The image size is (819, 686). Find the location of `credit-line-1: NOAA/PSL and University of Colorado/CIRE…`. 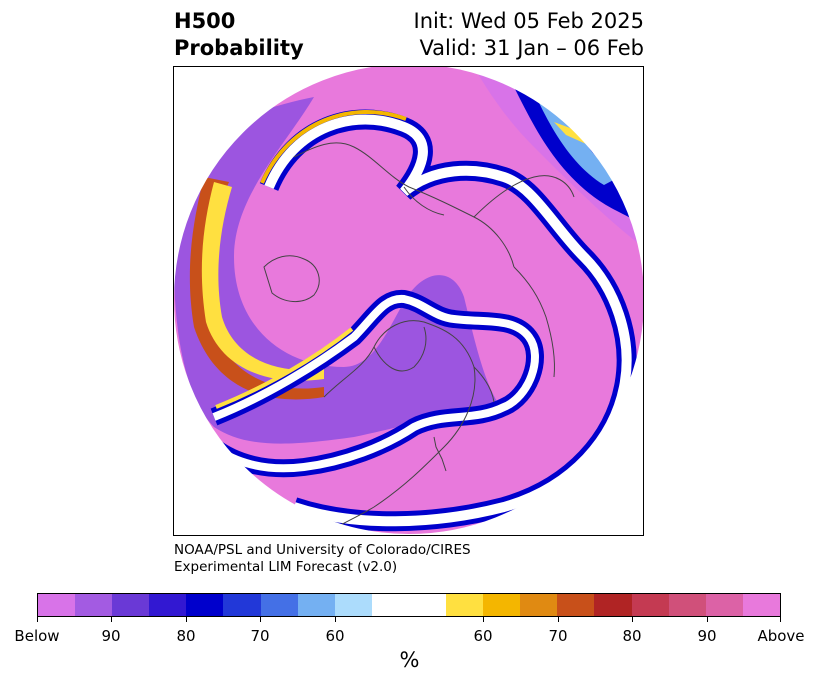

credit-line-1: NOAA/PSL and University of Colorado/CIRE… is located at coordinates (322, 550).